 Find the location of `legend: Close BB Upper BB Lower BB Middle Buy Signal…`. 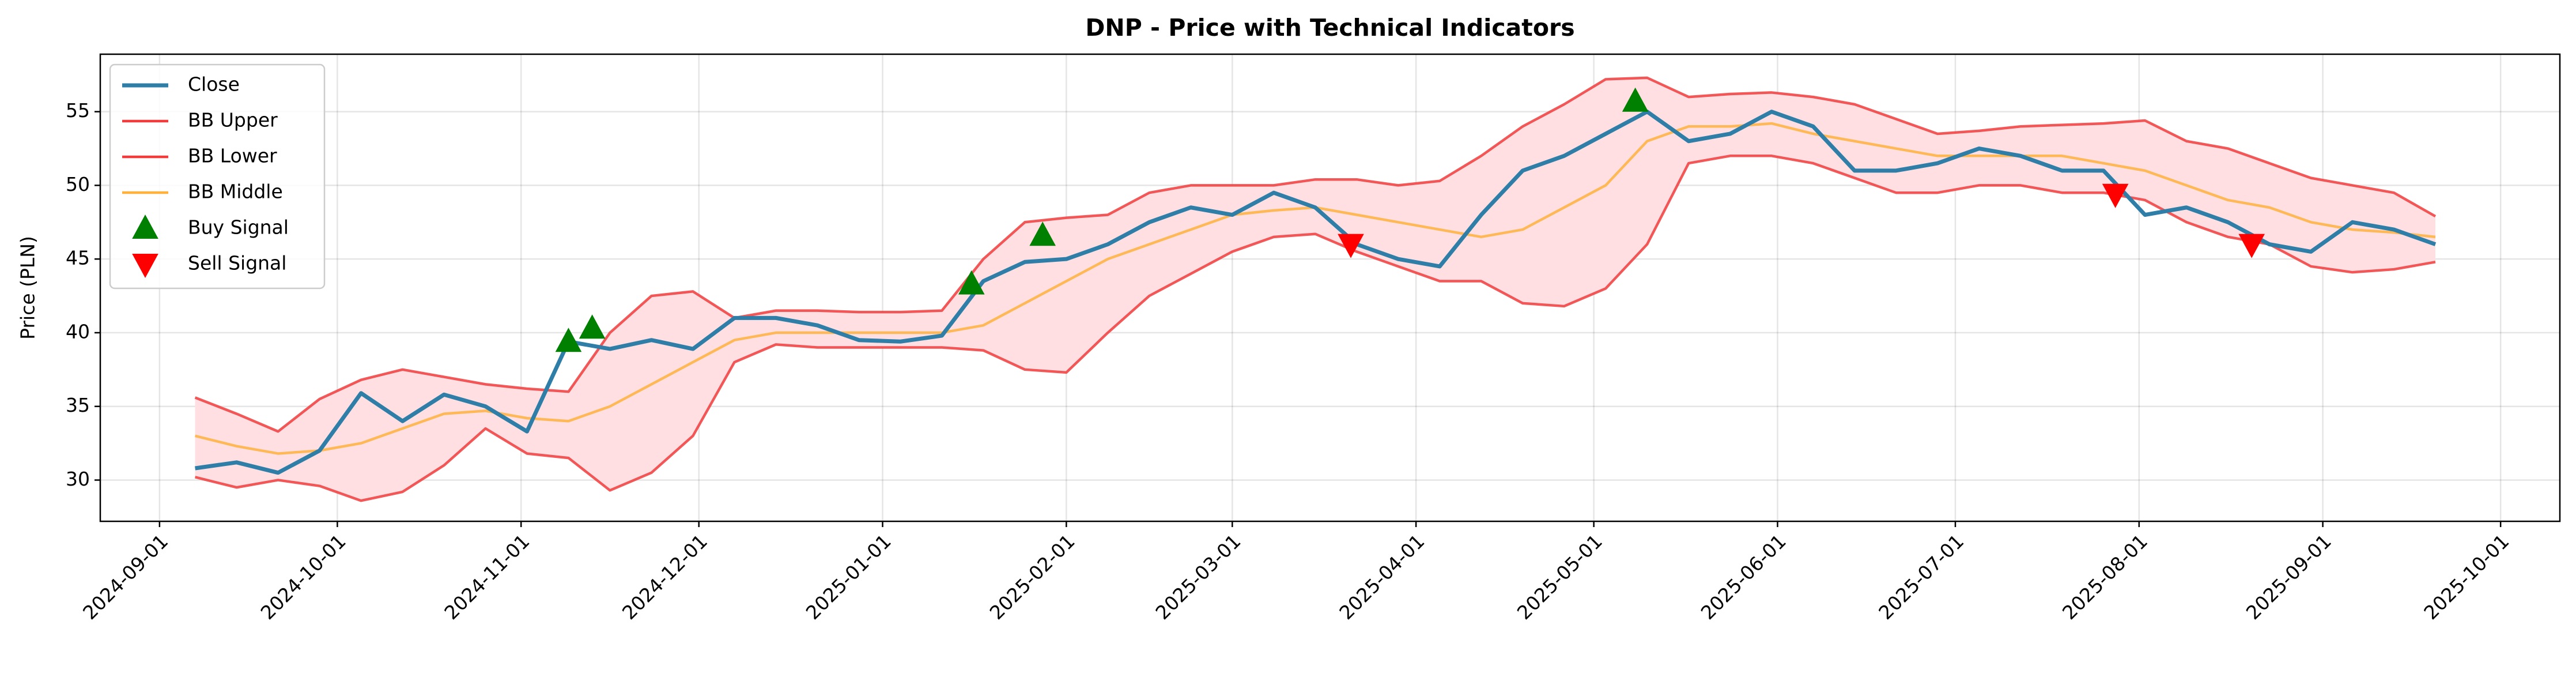

legend: Close BB Upper BB Lower BB Middle Buy Signal… is located at coordinates (217, 176).